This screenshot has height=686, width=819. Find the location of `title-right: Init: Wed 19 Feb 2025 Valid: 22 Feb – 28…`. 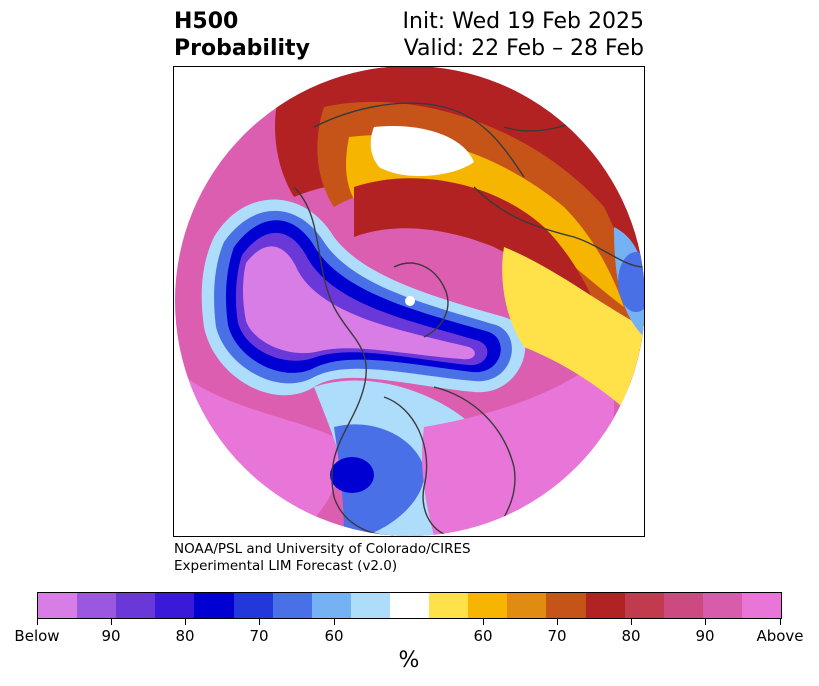

title-right: Init: Wed 19 Feb 2025 Valid: 22 Feb – 28… is located at coordinates (523, 35).